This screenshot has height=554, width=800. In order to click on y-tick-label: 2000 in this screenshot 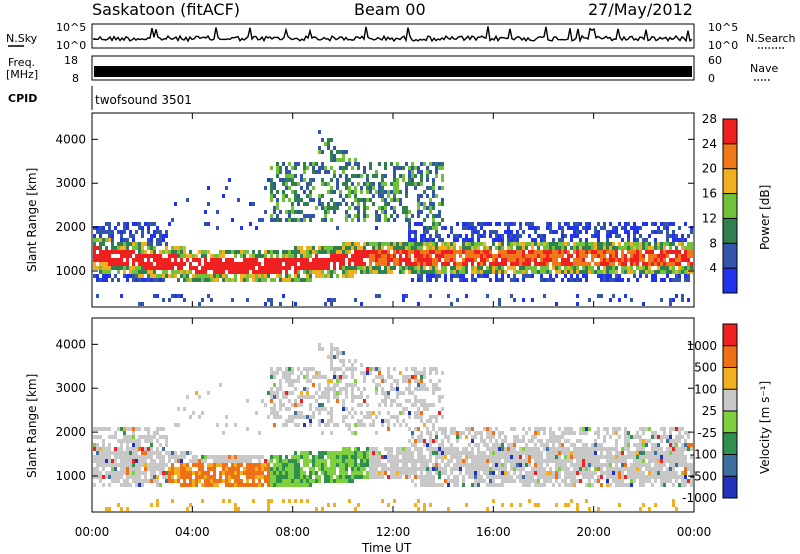, I will do `click(70, 432)`.